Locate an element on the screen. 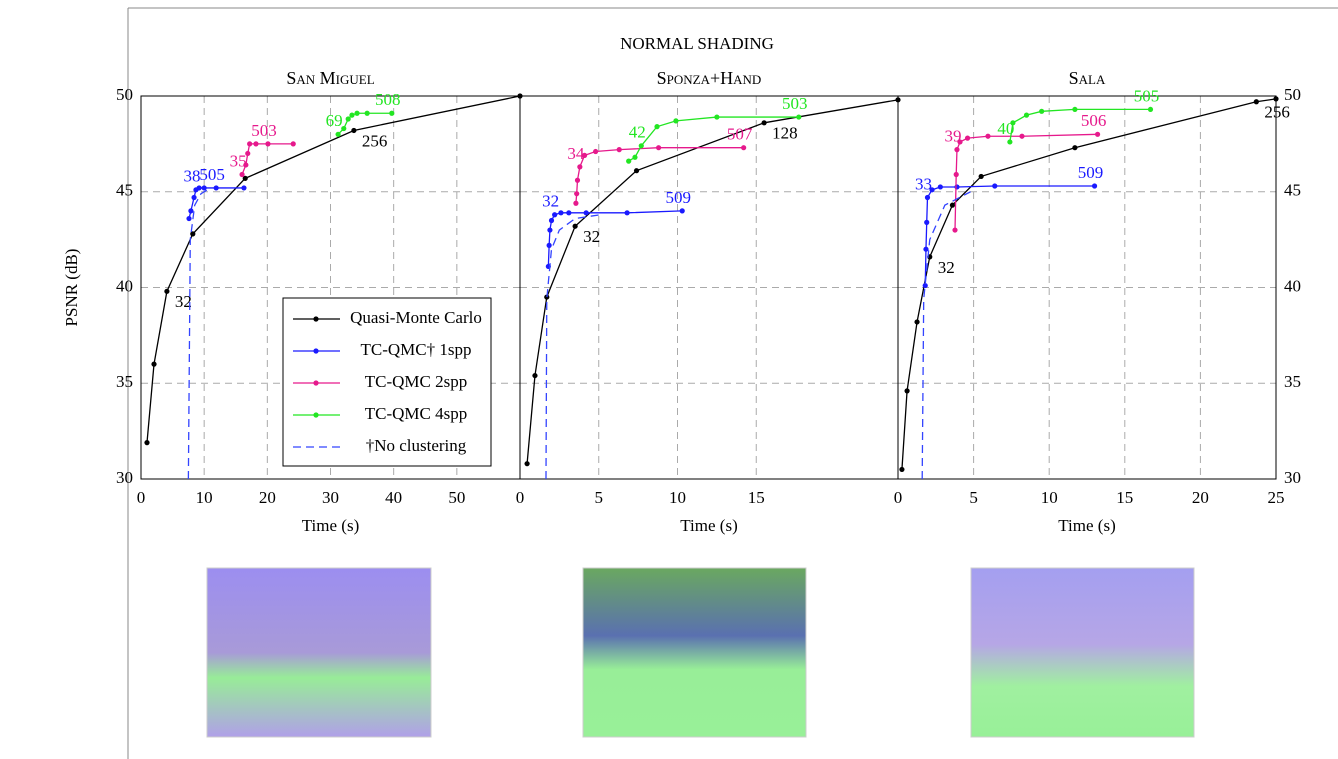 The height and width of the screenshot is (759, 1338). point-label: 128 is located at coordinates (785, 133).